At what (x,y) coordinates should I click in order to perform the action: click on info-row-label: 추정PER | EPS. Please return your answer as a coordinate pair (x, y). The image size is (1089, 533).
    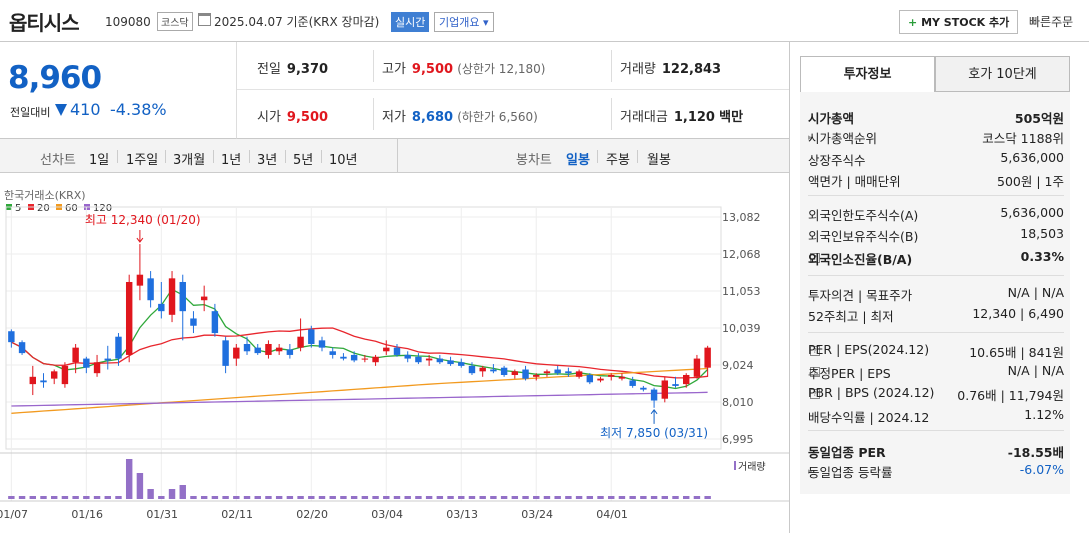
    Looking at the image, I should click on (849, 373).